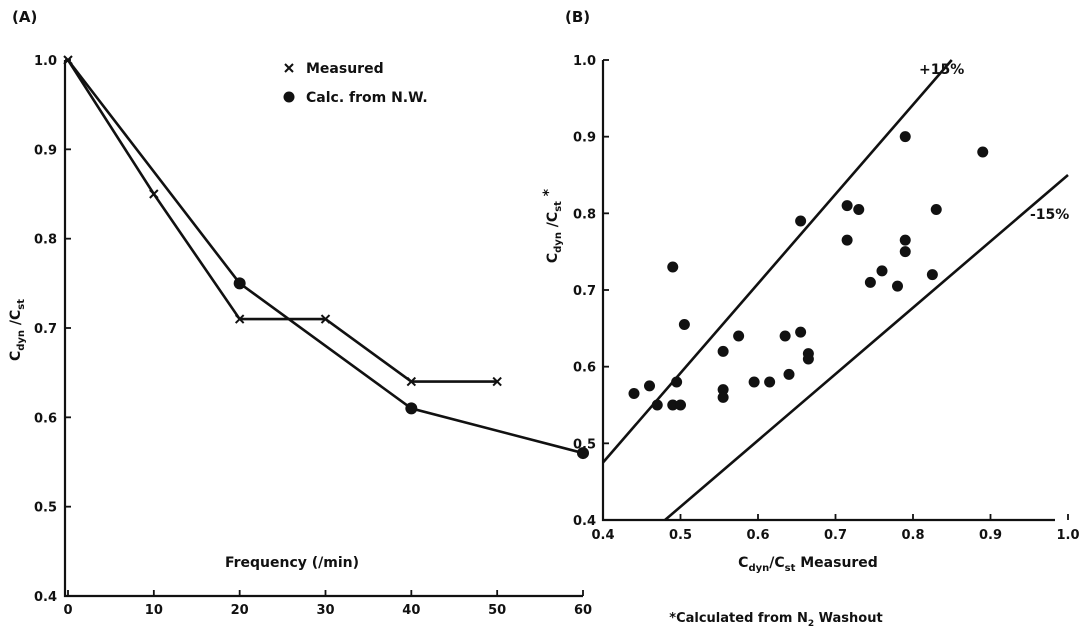 The width and height of the screenshot is (1085, 631). What do you see at coordinates (411, 610) in the screenshot?
I see `panel-a-x-tick-label: 40` at bounding box center [411, 610].